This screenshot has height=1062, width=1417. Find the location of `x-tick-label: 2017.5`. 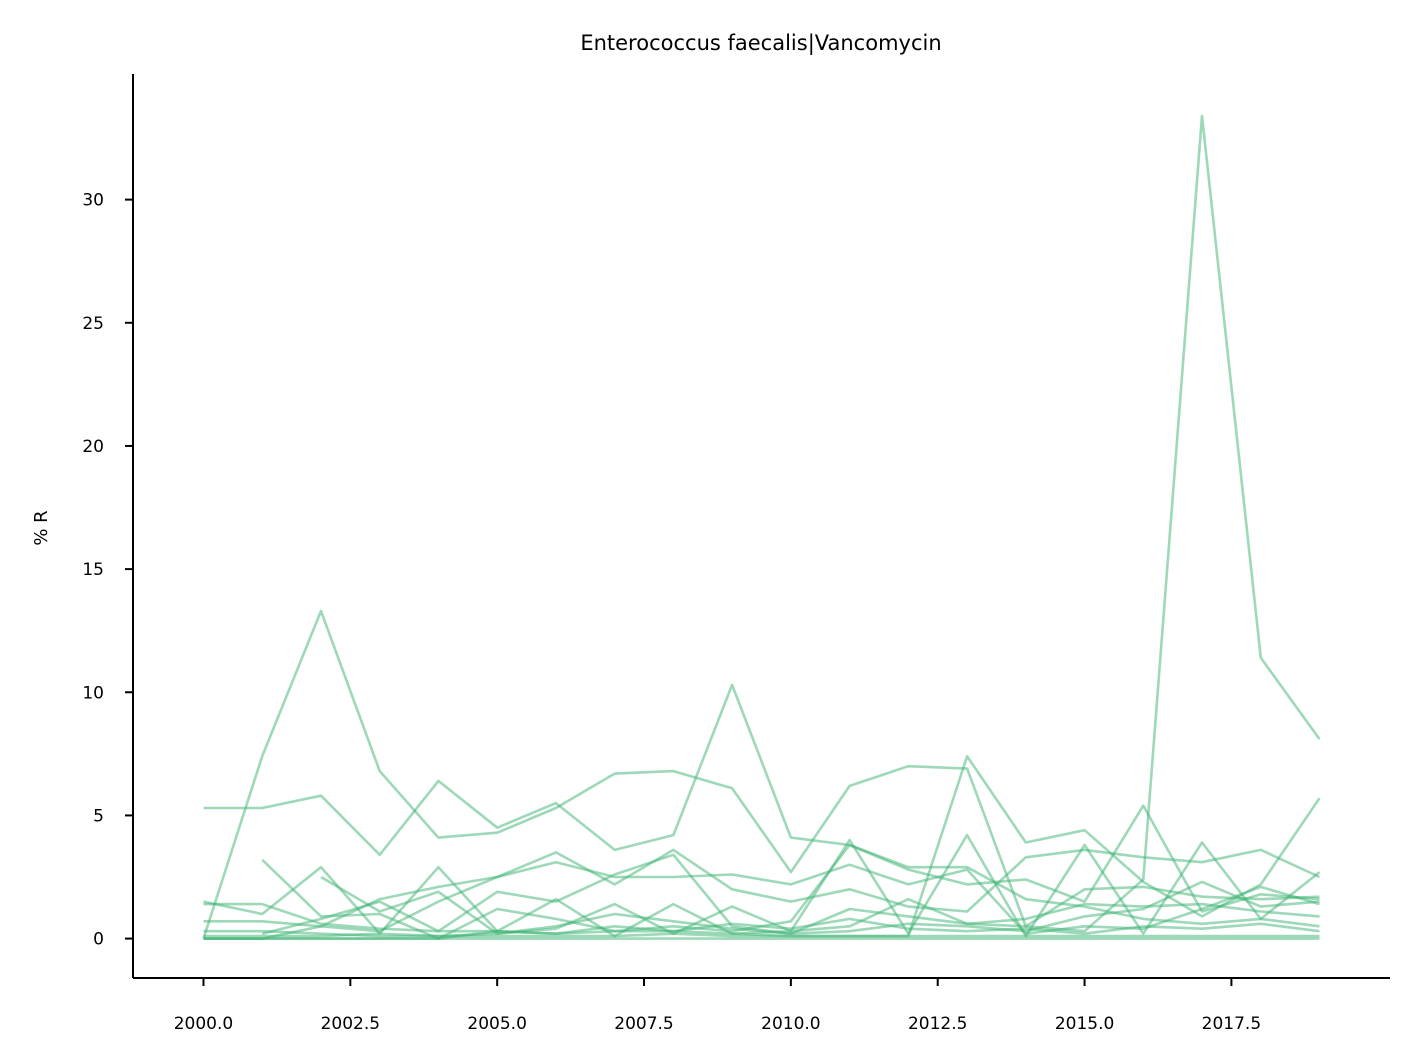

x-tick-label: 2017.5 is located at coordinates (1231, 1024).